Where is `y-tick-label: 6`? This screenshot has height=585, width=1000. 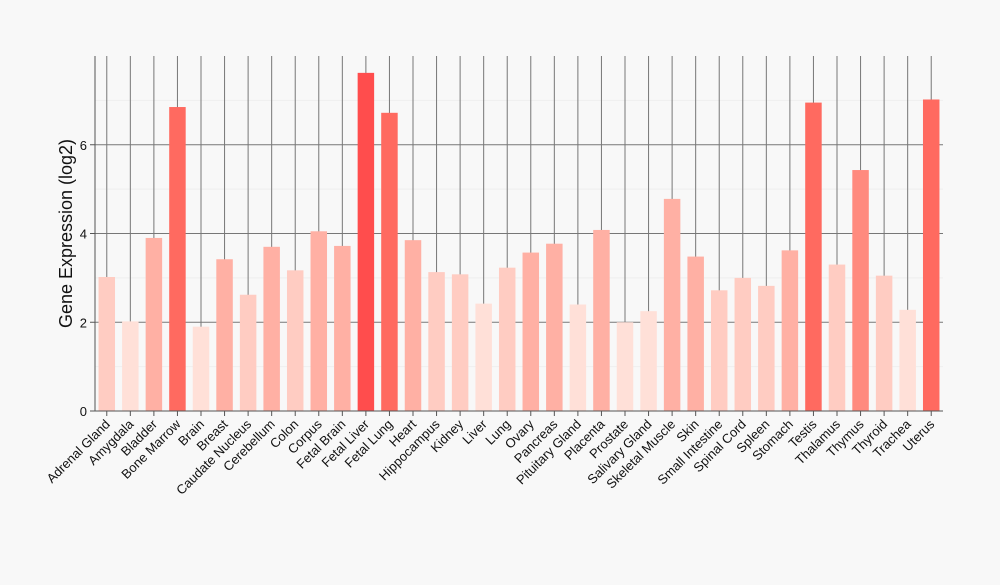
y-tick-label: 6 is located at coordinates (83, 145).